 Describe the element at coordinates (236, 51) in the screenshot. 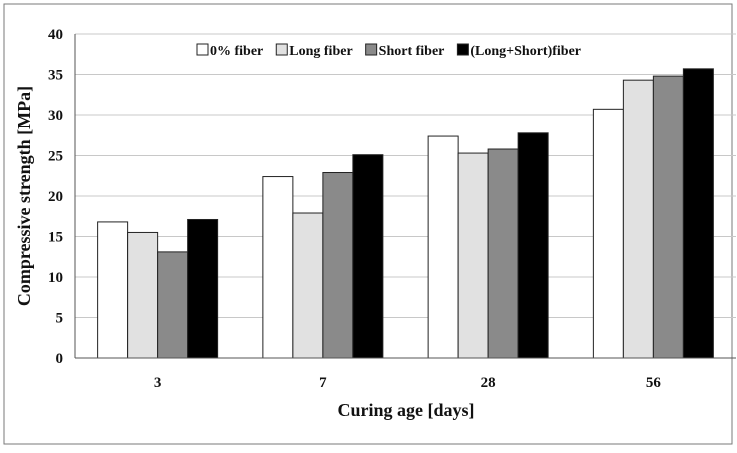

I see `legend-label-0: 0% fiber` at that location.